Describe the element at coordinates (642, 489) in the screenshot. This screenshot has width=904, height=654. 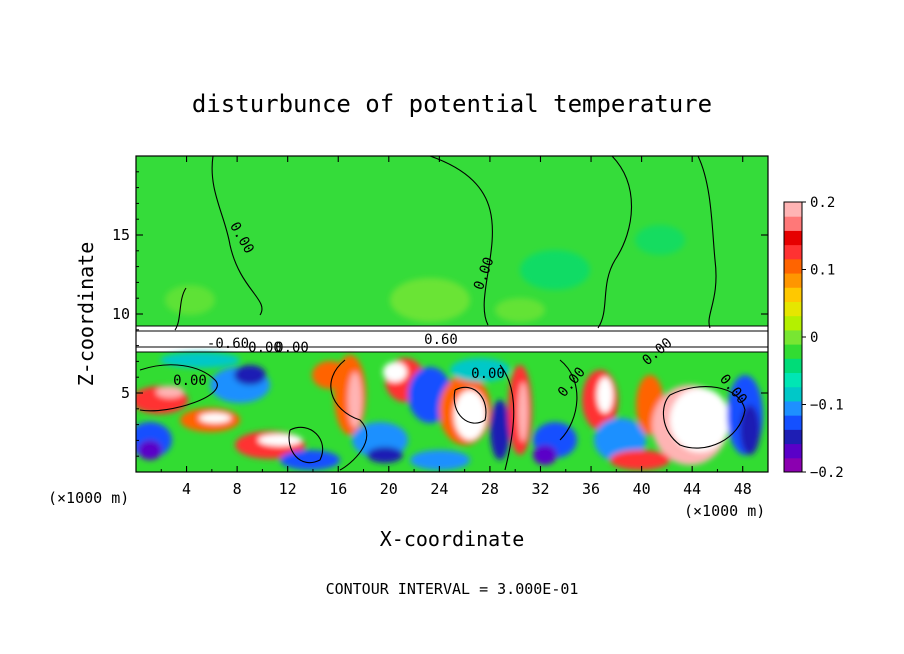
I see `x-tick-label: 40` at that location.